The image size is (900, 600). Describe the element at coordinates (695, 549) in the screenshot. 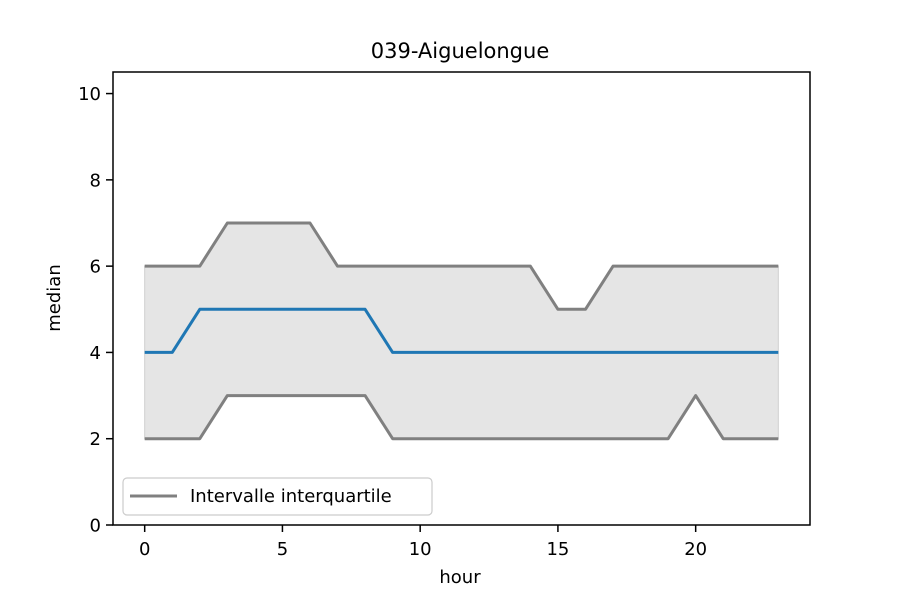

I see `x-tick-label: 20` at that location.